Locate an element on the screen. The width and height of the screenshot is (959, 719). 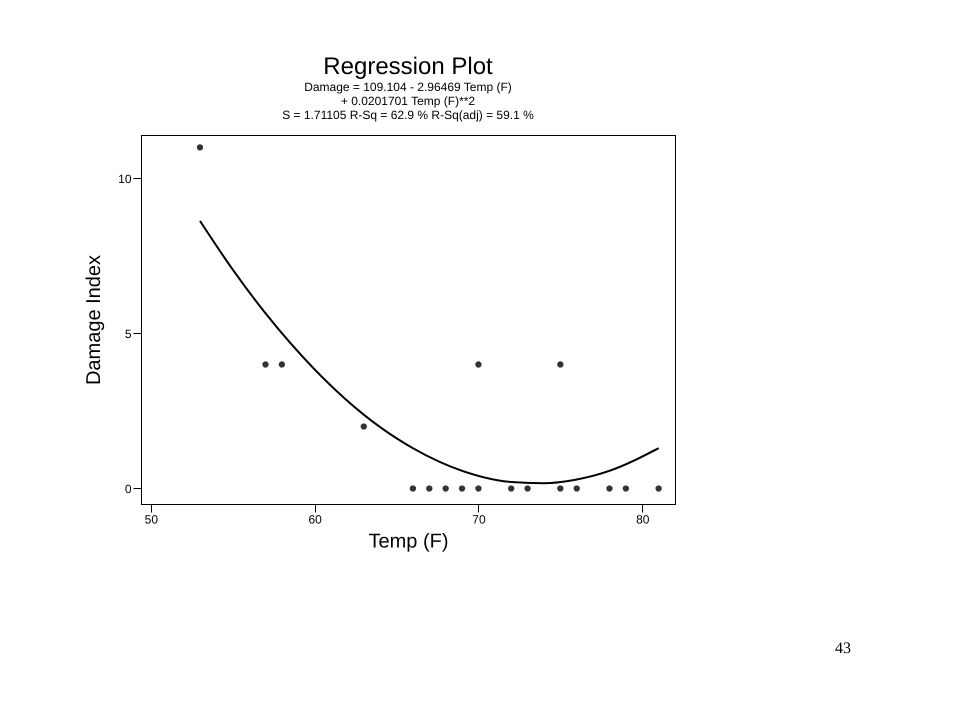
x-axis-title: Temp (F) is located at coordinates (408, 541).